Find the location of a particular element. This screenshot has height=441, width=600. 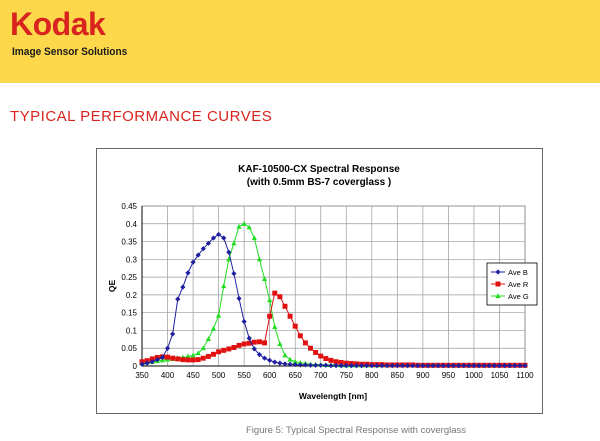

x-tick-label: 1050 is located at coordinates (500, 375).